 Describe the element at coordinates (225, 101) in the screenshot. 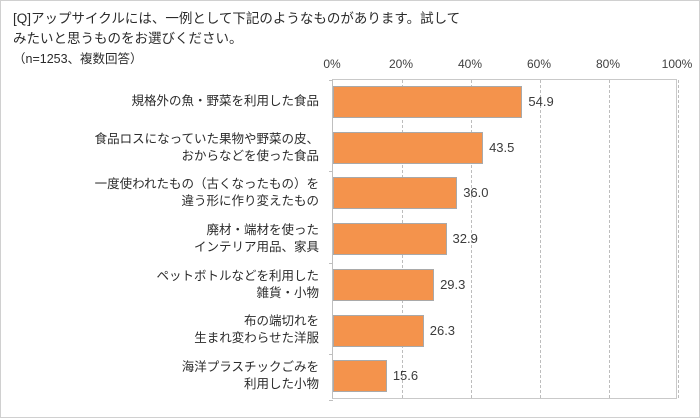

I see `category-label-line: 規格外の魚・野菜を利用した食品` at that location.